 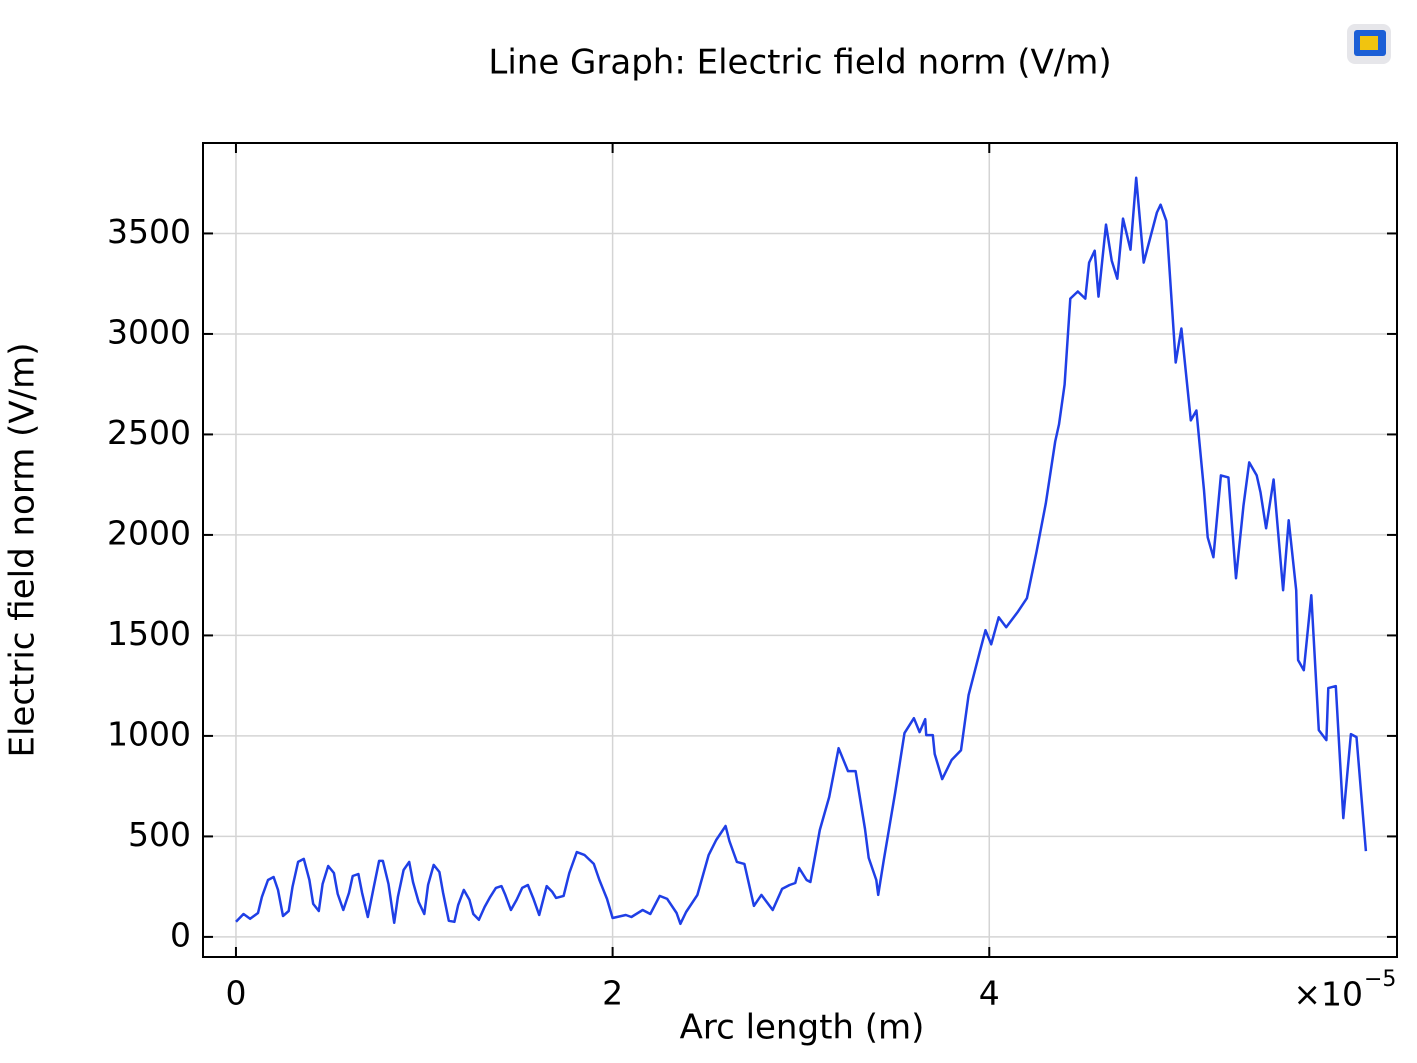 I want to click on x-tick-label: 4, so click(x=989, y=993).